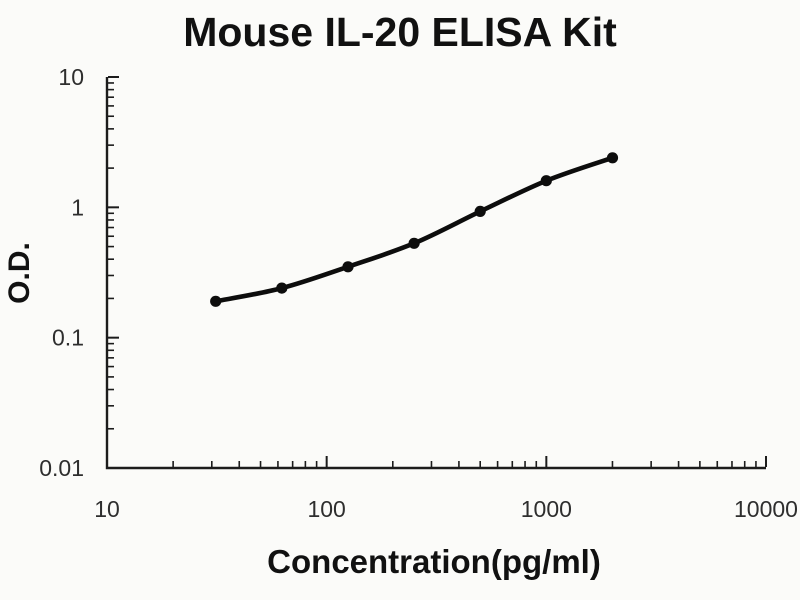 The height and width of the screenshot is (600, 800). I want to click on x-tick-label: 100, so click(326, 509).